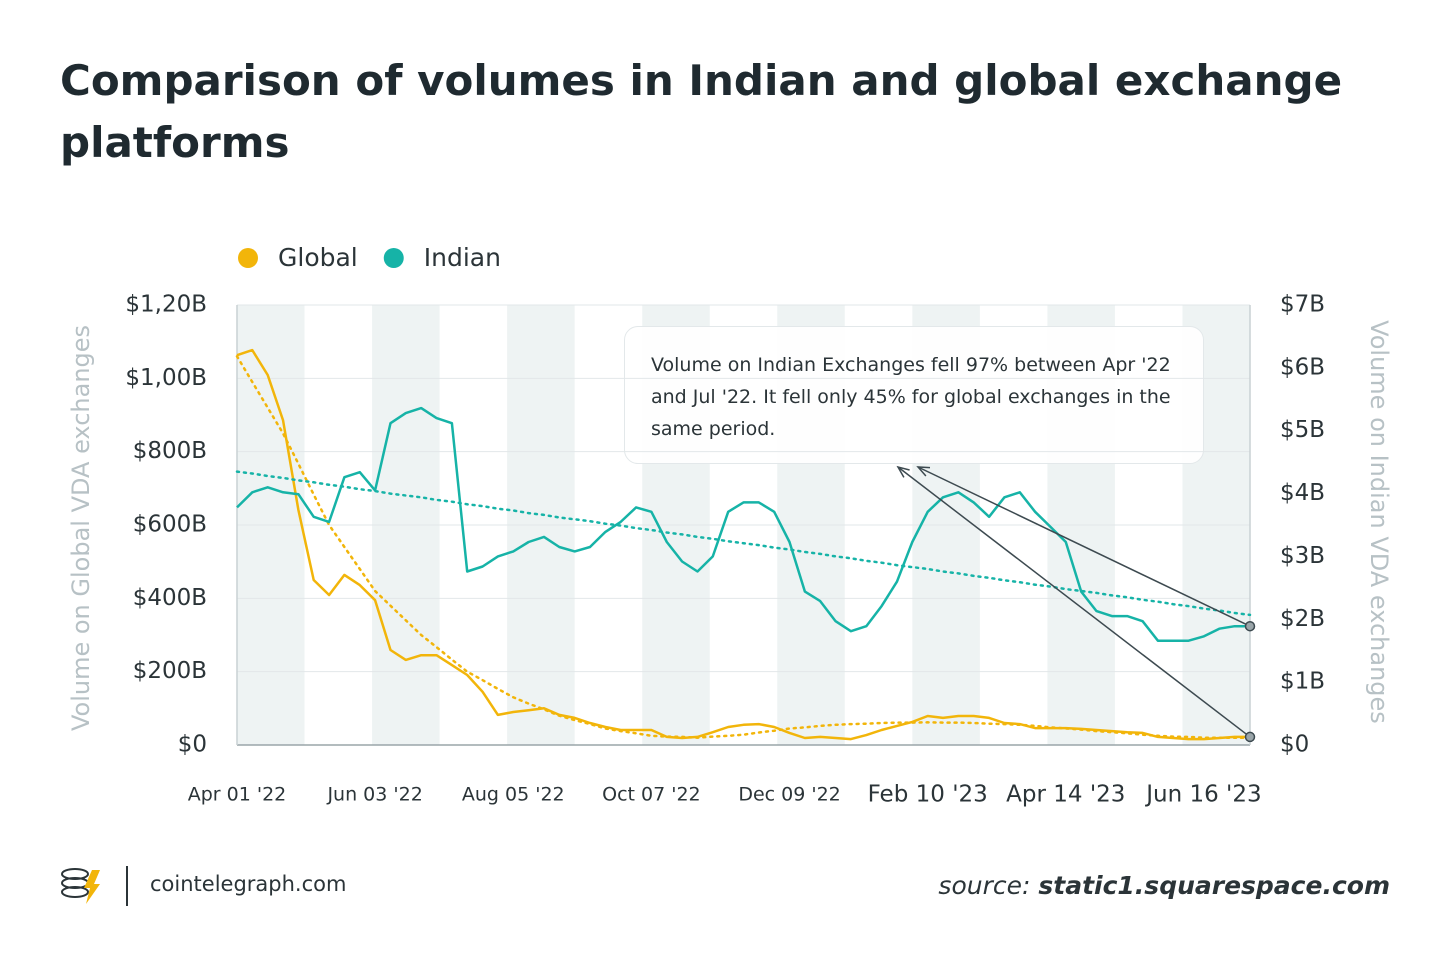  What do you see at coordinates (1214, 885) in the screenshot?
I see `source-value: static1.squarespace.com` at bounding box center [1214, 885].